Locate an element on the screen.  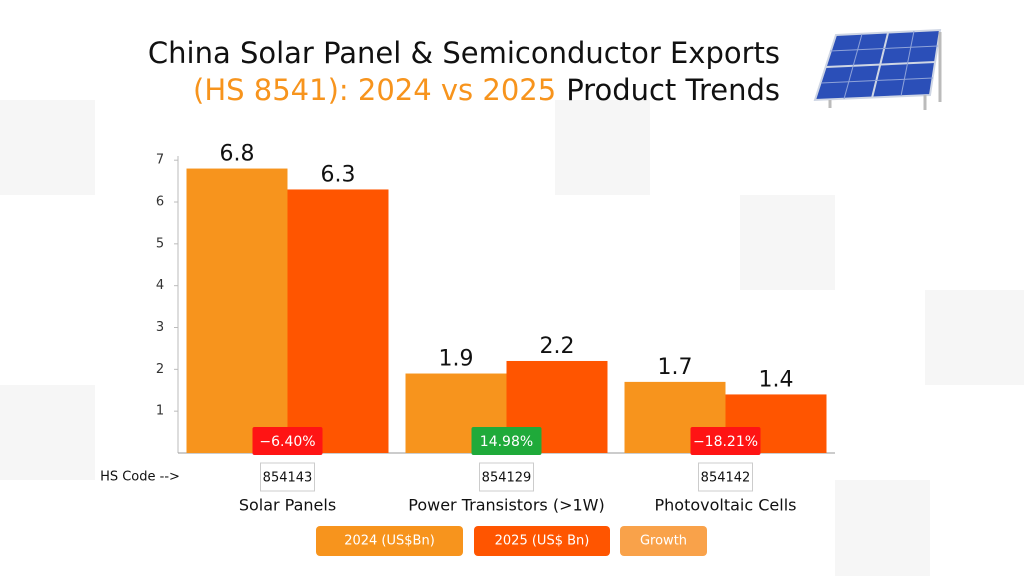
x-tick-label: Power Transistors (>1W) is located at coordinates (506, 505).